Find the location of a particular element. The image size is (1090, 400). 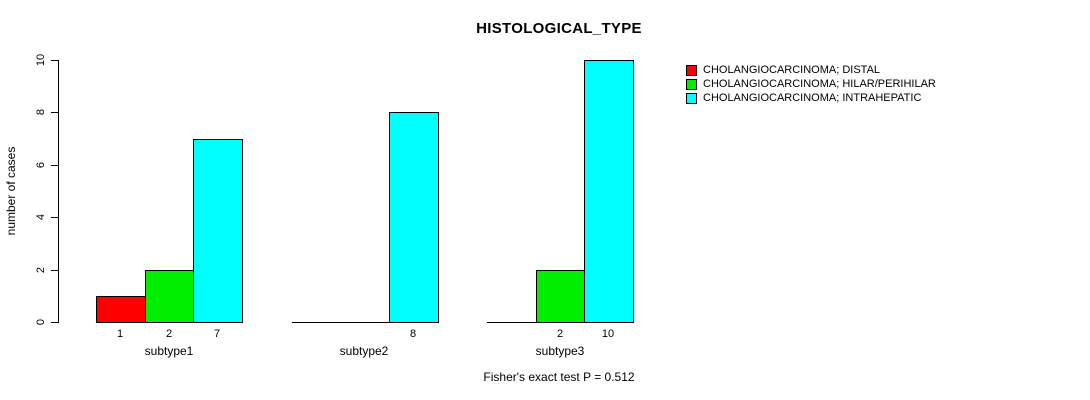

annotation-text: Fisher's exact test P = 0.512 is located at coordinates (559, 377).